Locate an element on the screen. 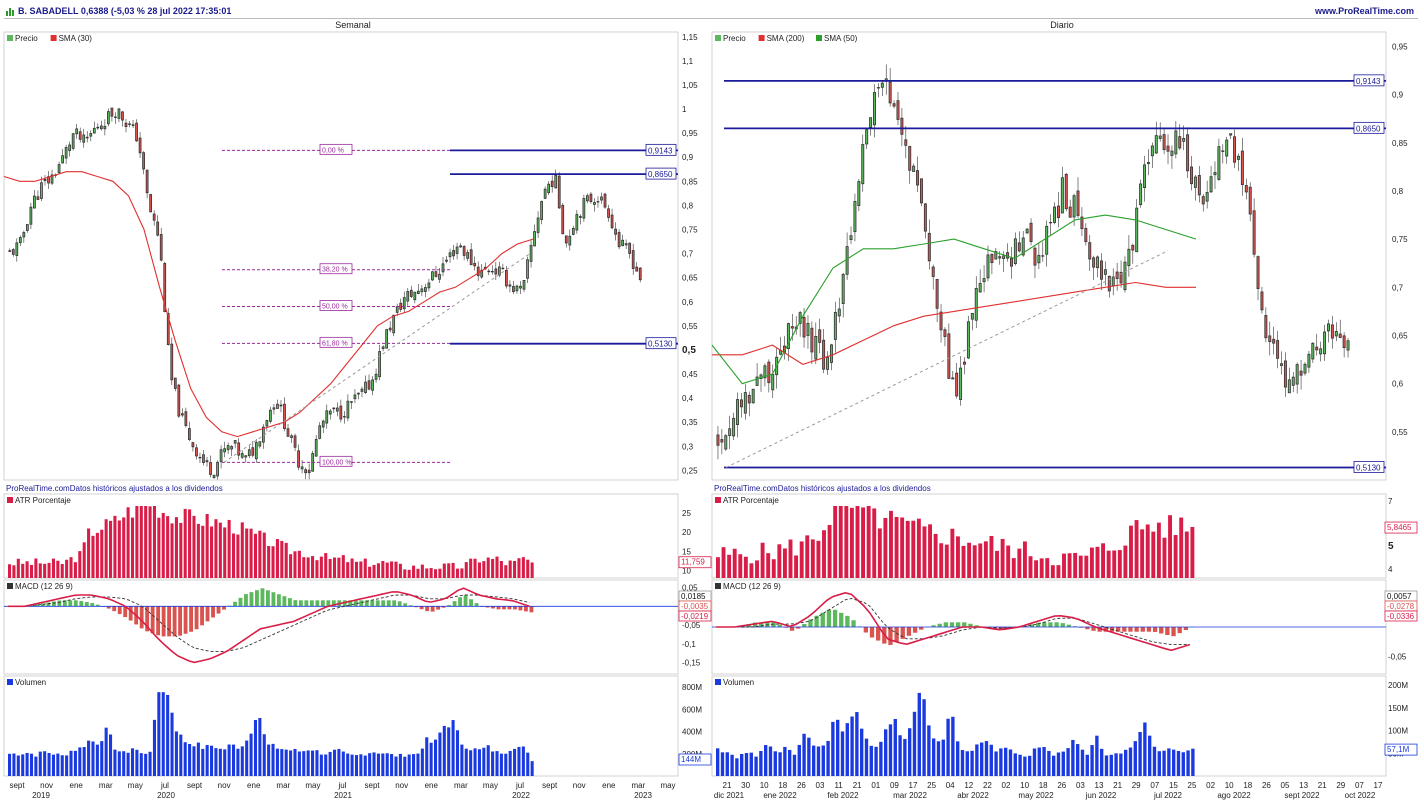 This screenshot has height=807, width=1424. y-tick-label: 0,25 is located at coordinates (690, 470).